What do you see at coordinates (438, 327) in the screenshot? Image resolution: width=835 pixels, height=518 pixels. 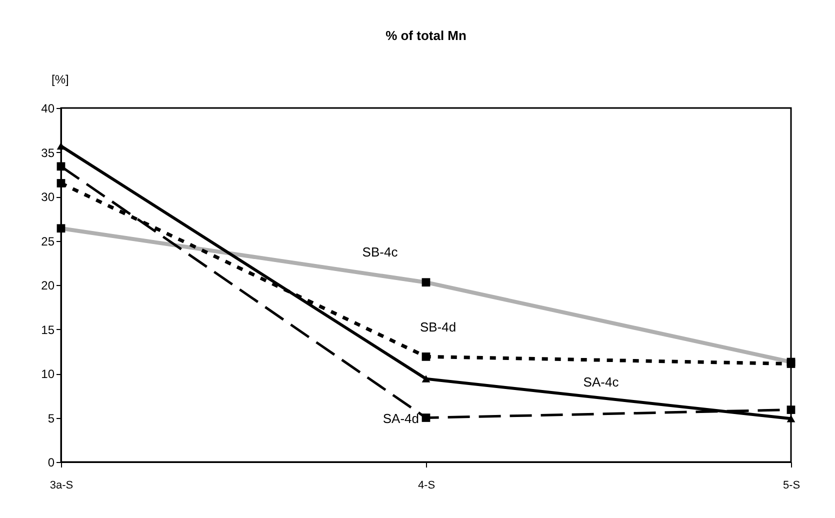 I see `series-label: SB-4d` at bounding box center [438, 327].